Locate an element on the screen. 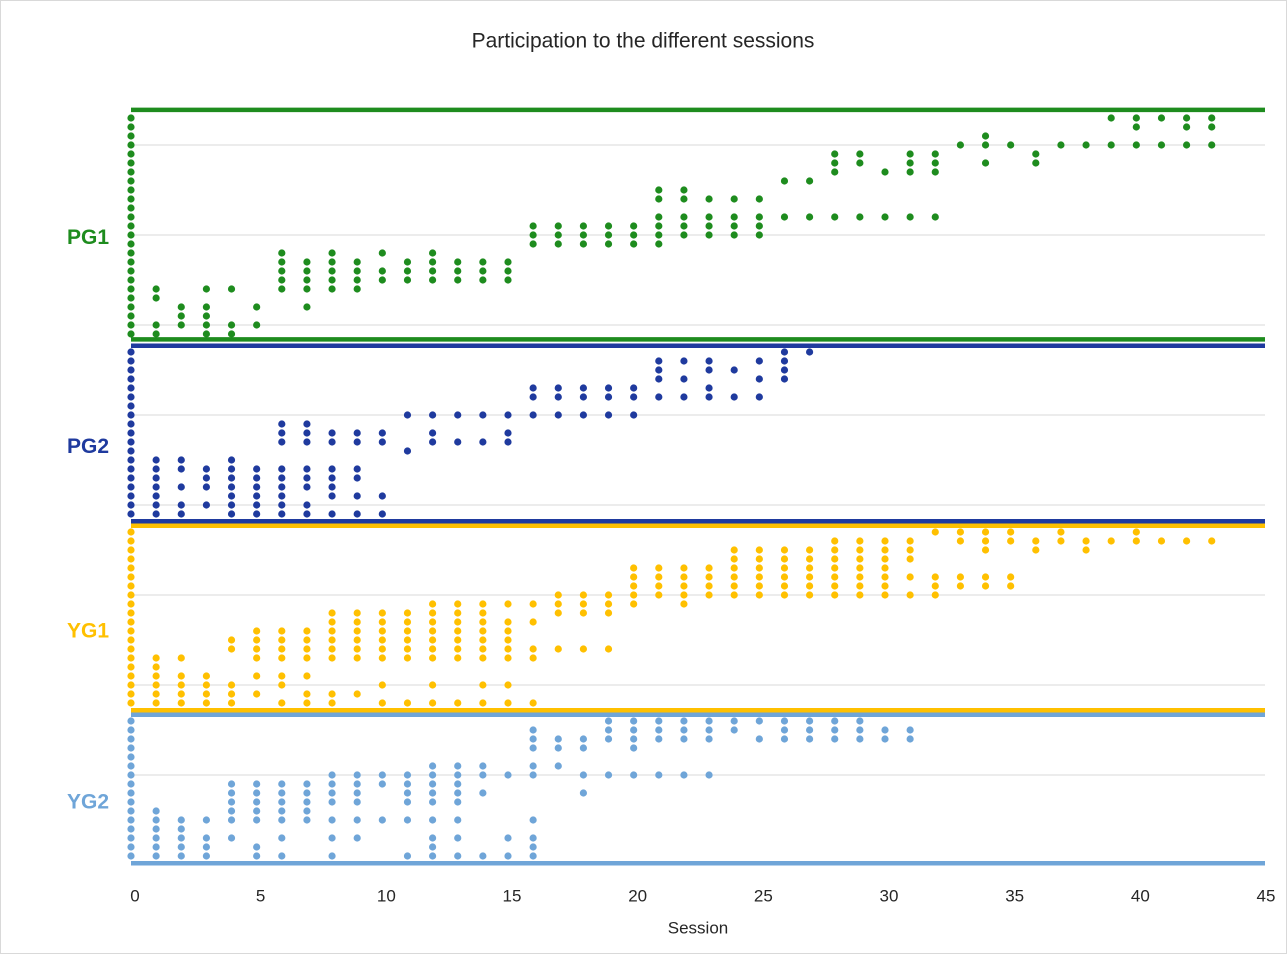  group-label: YG1 is located at coordinates (88, 630).